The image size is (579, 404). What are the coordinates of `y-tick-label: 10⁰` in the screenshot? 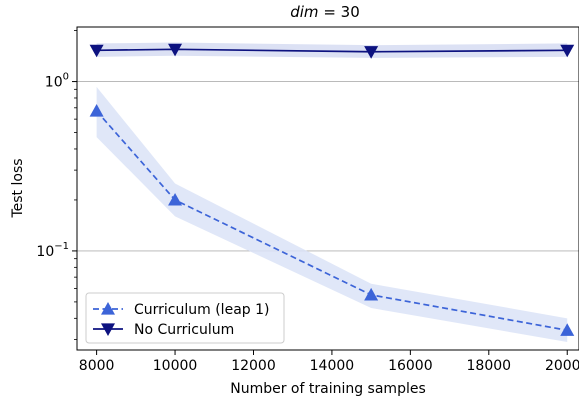 It's located at (57, 81).